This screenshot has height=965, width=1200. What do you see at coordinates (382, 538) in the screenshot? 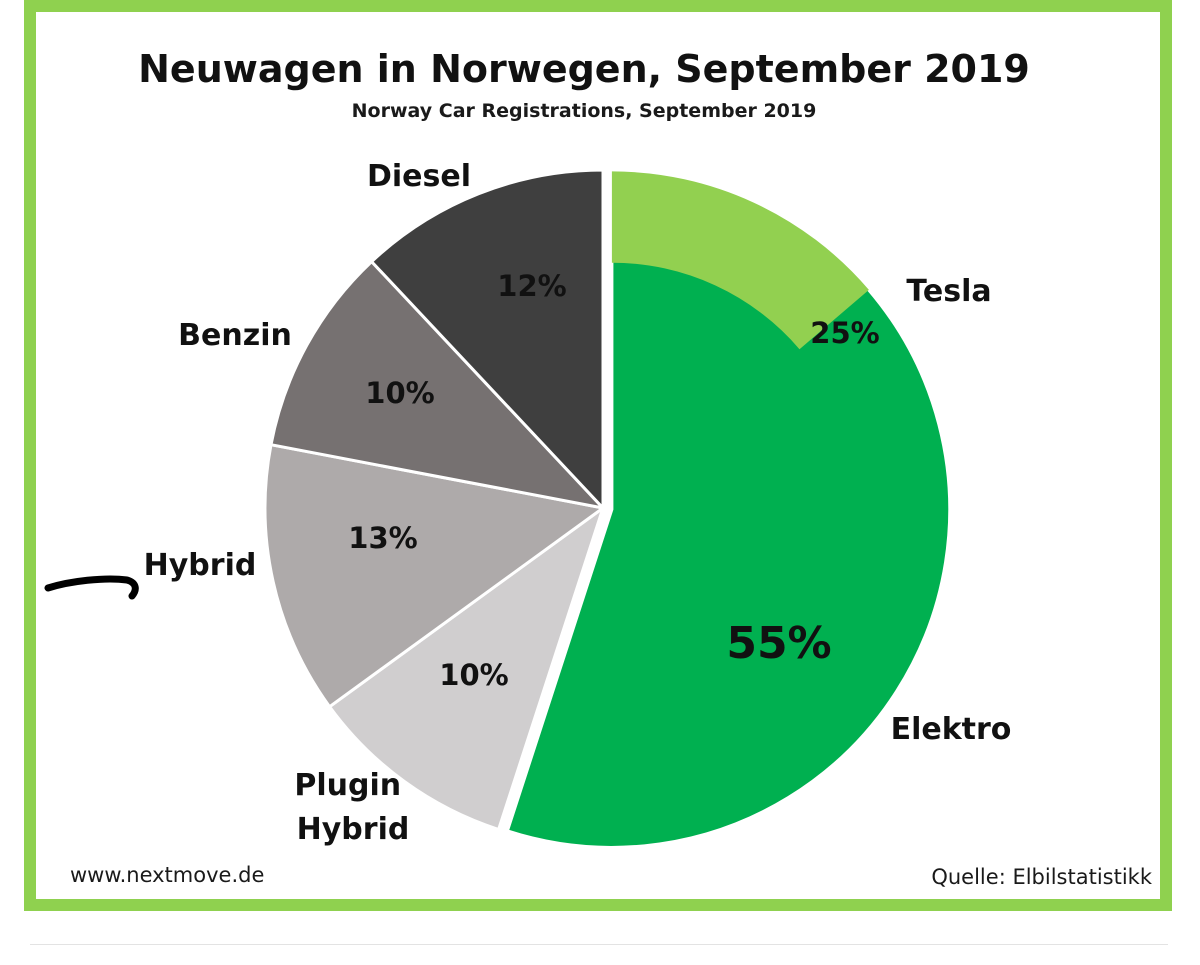
I see `value-hybrid: 13%` at bounding box center [382, 538].